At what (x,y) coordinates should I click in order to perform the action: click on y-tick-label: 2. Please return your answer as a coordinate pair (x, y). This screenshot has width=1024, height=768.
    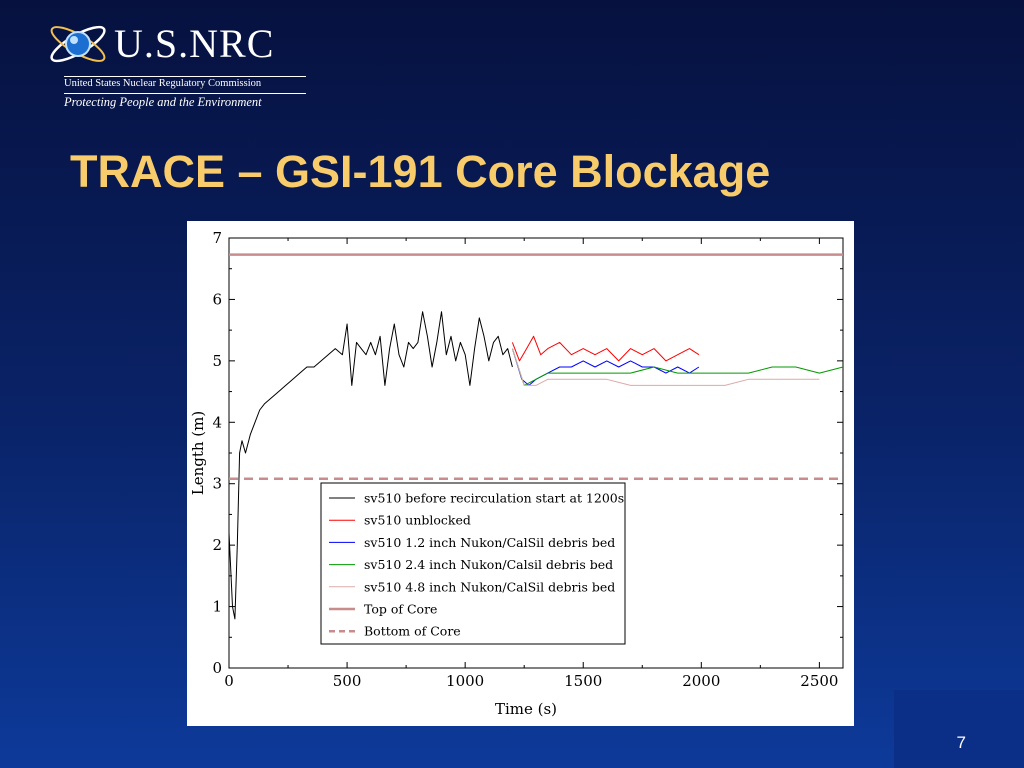
    Looking at the image, I should click on (217, 545).